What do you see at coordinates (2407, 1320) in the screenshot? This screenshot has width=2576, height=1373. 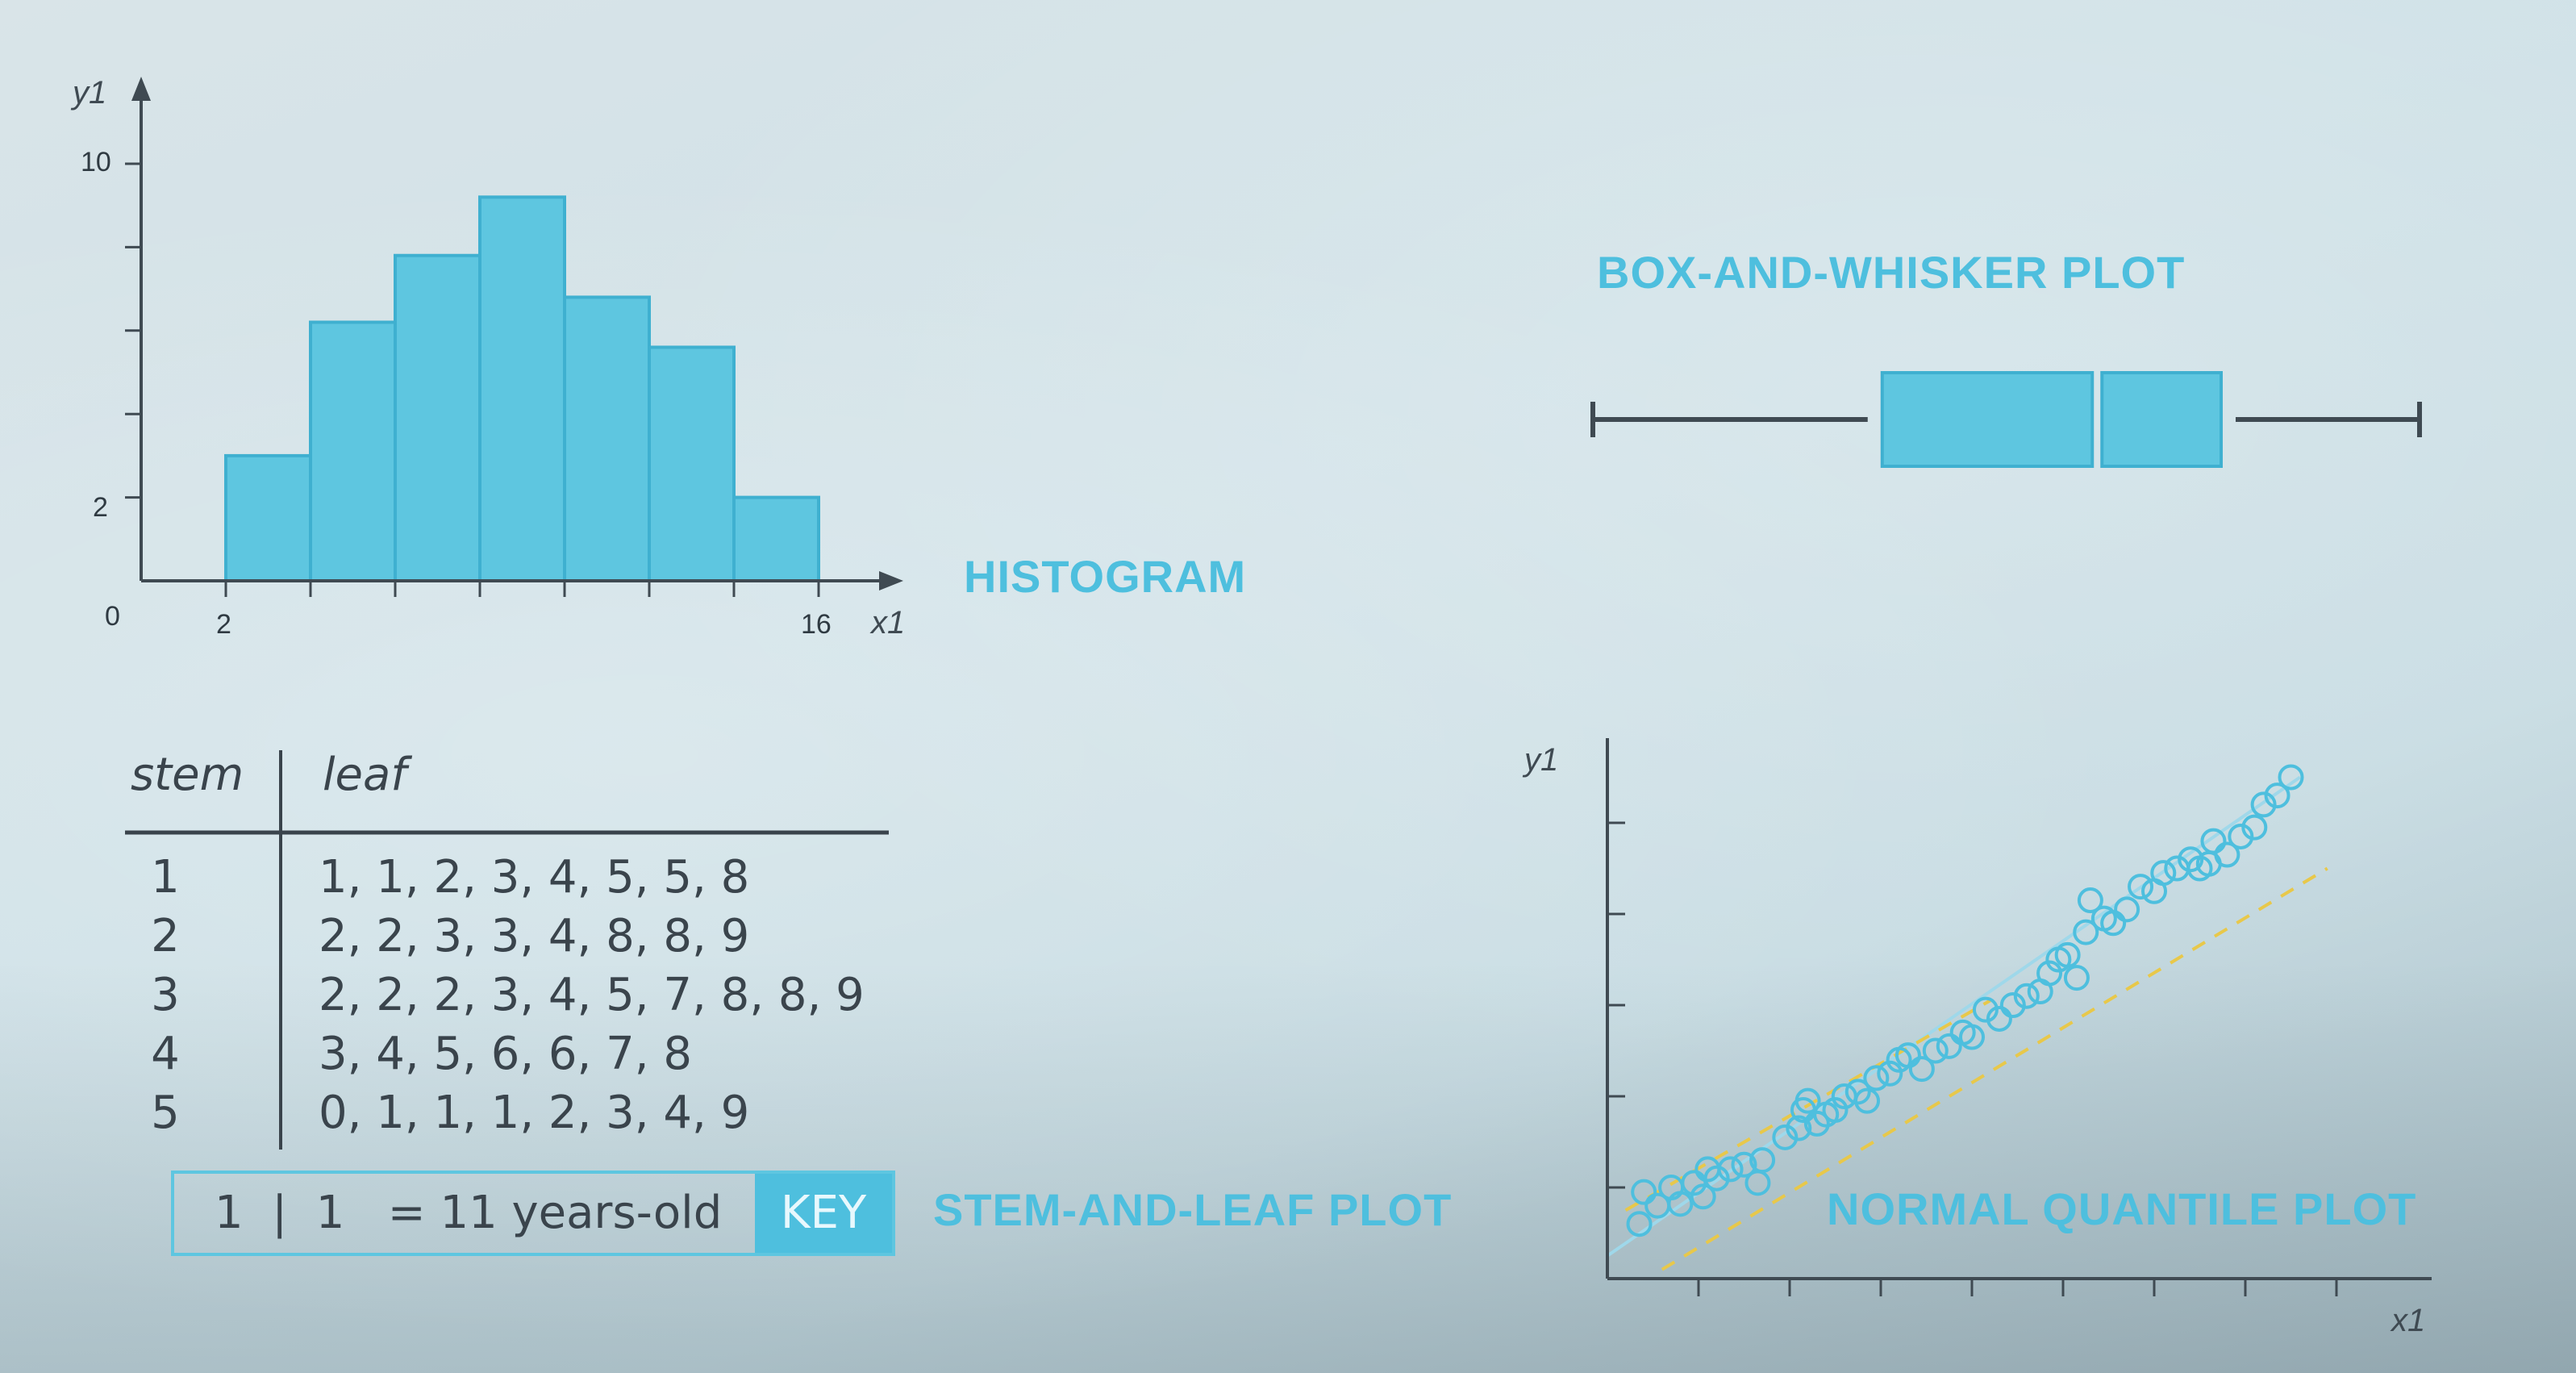 I see `quantile-x-label: x1` at bounding box center [2407, 1320].